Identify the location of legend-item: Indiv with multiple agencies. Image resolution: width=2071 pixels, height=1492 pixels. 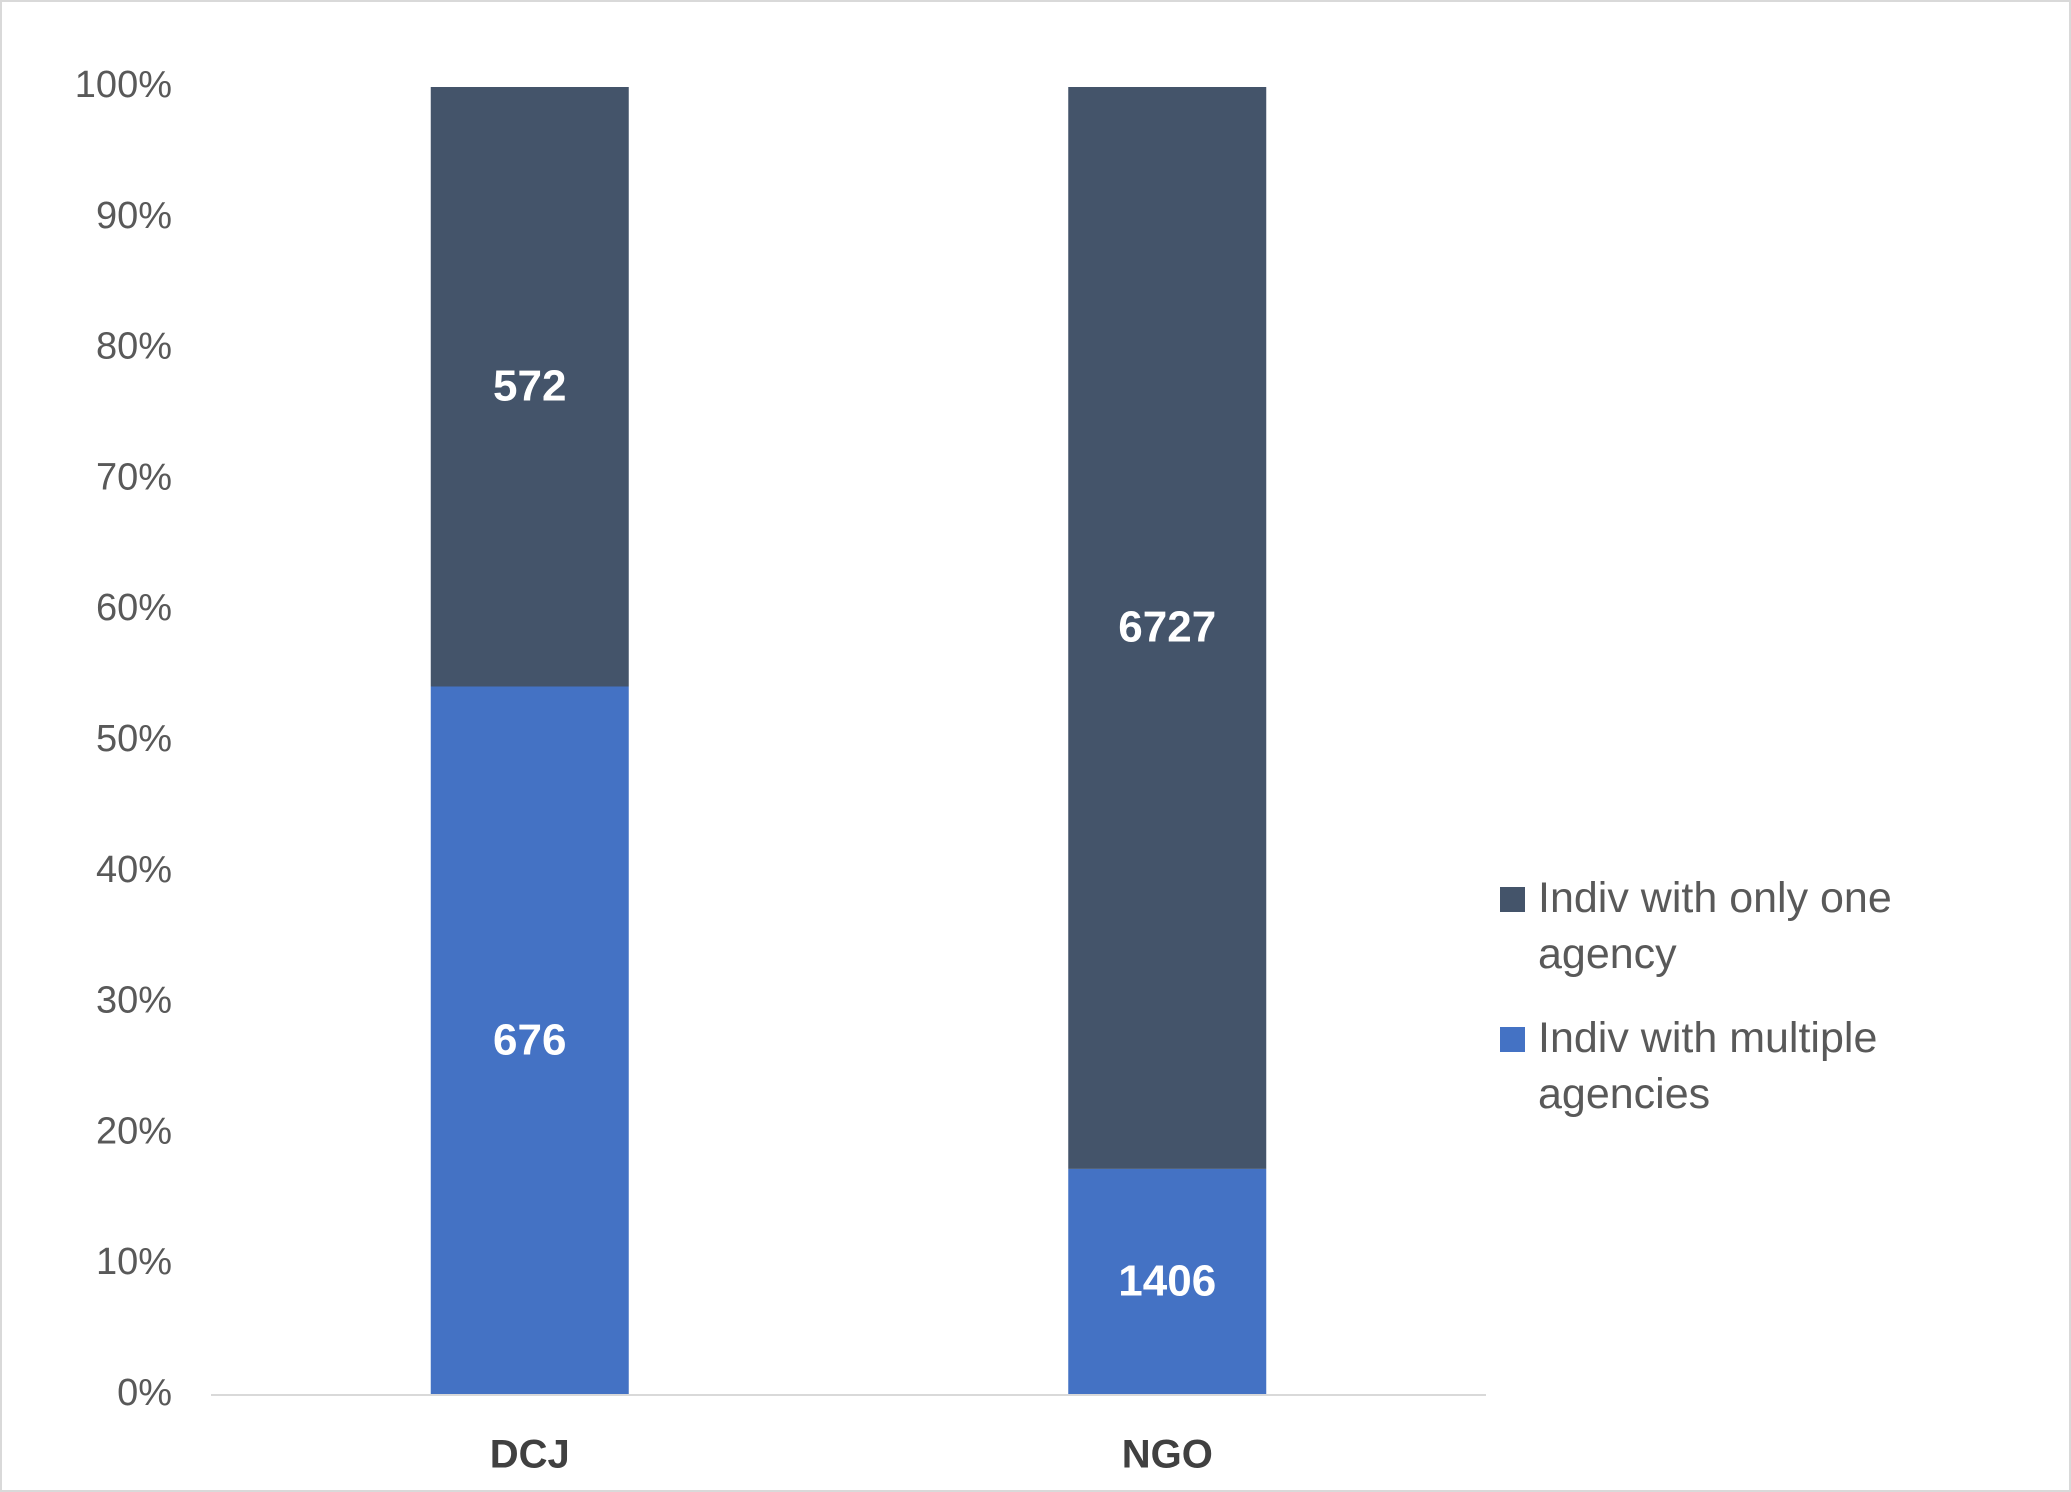
(1760, 1066).